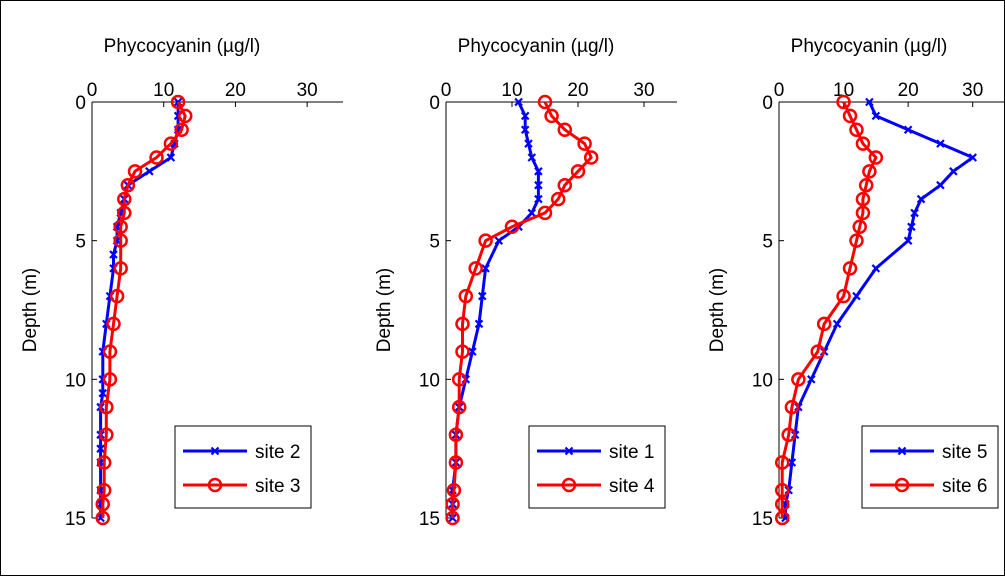 The width and height of the screenshot is (1005, 576). Describe the element at coordinates (597, 467) in the screenshot. I see `legend-box` at that location.